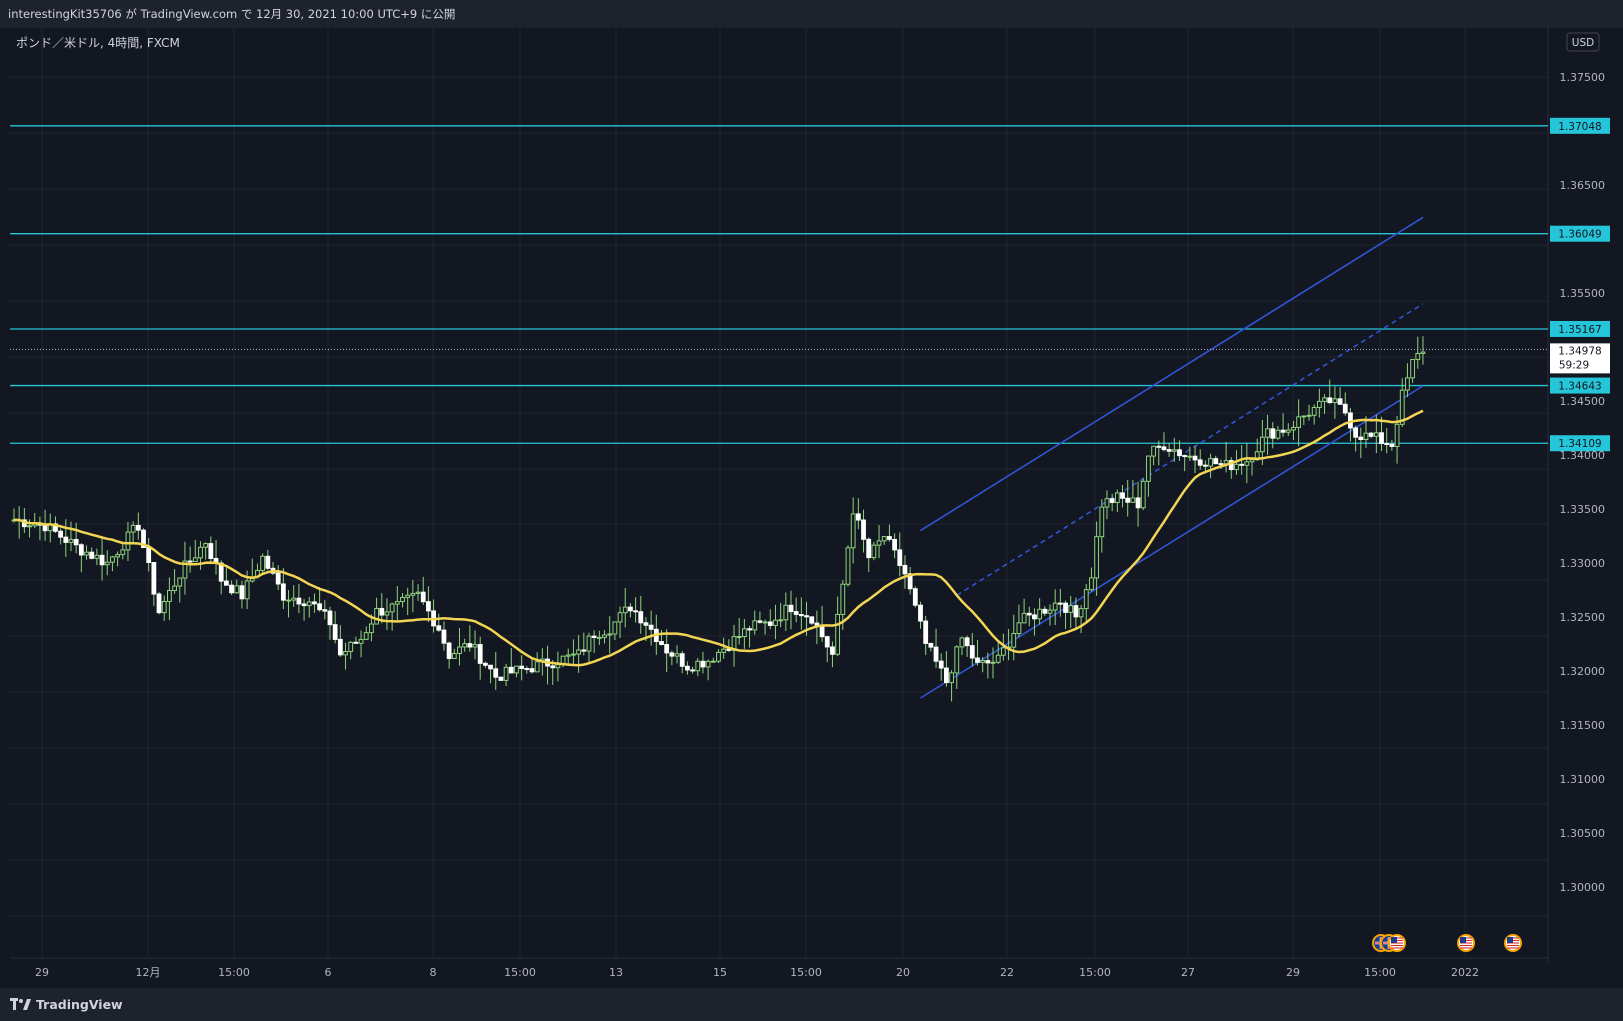 The image size is (1623, 1021). What do you see at coordinates (1583, 293) in the screenshot?
I see `price-tick-label: 1.35500` at bounding box center [1583, 293].